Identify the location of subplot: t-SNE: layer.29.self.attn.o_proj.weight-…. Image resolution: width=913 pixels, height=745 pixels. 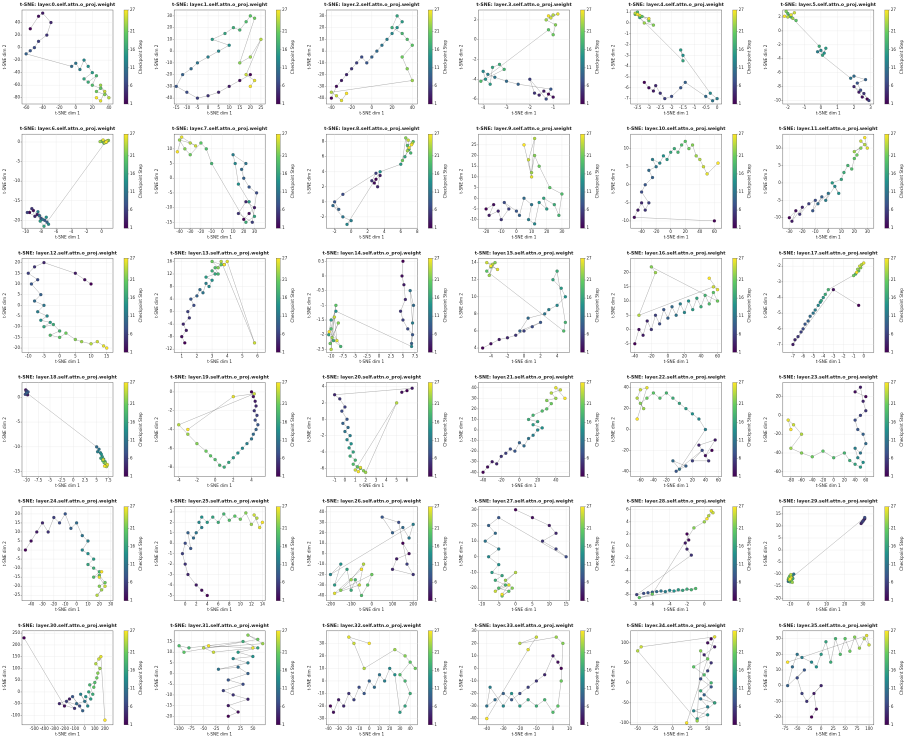
(833, 556).